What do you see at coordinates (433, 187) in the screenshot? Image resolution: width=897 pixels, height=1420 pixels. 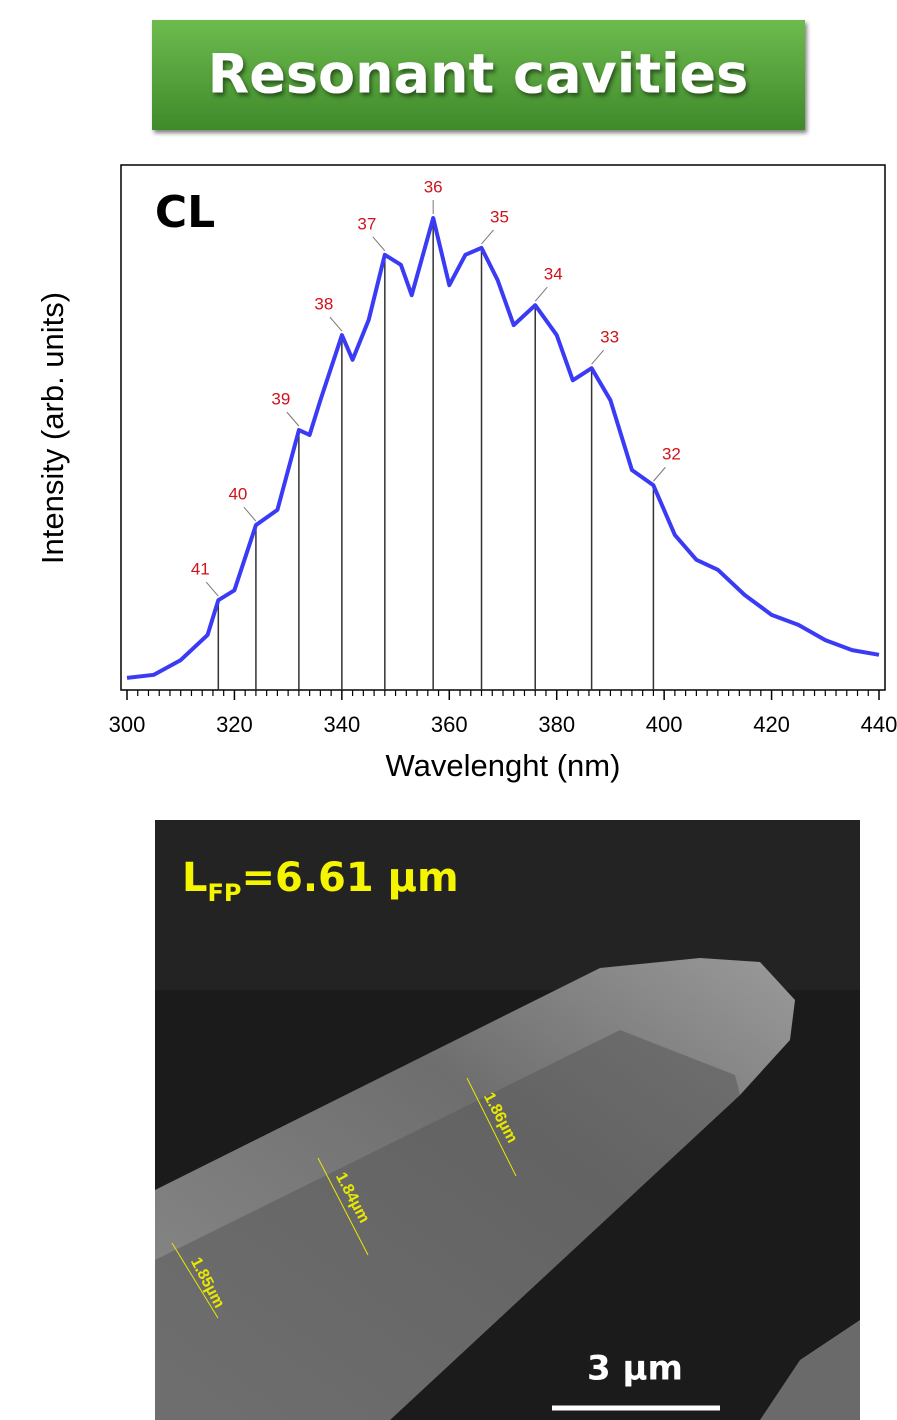 I see `mode-label: 36` at bounding box center [433, 187].